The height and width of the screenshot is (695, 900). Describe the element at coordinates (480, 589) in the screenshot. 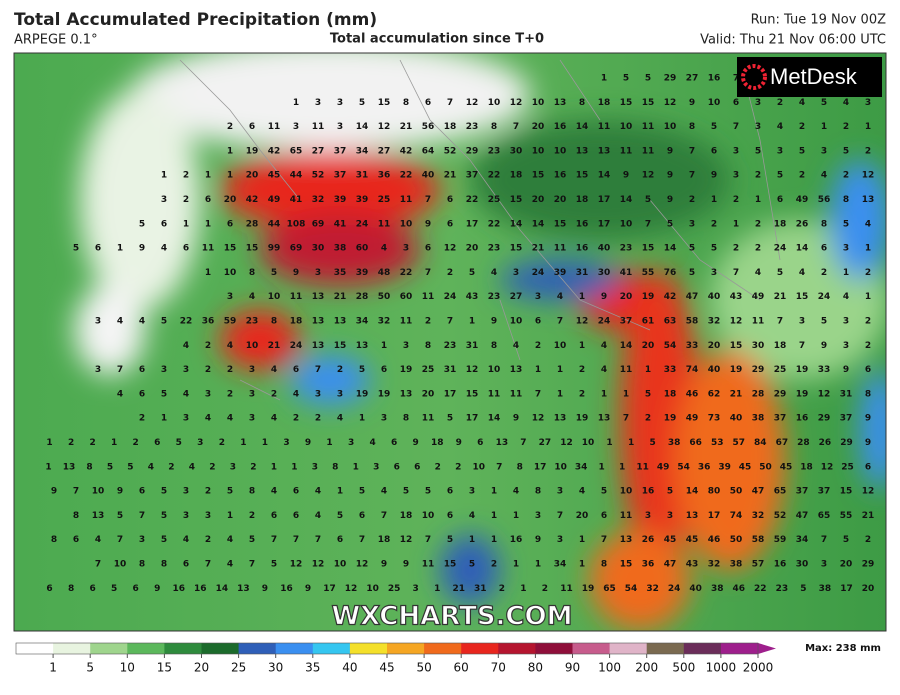

I see `map-value: 31` at that location.